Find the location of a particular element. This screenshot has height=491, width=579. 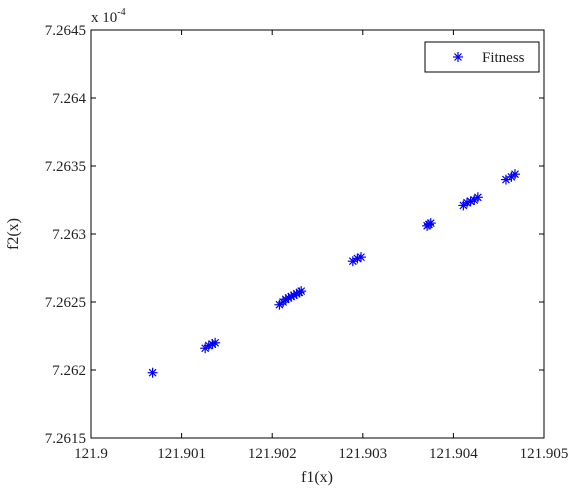

x-tick-label: 121.904 is located at coordinates (453, 454).